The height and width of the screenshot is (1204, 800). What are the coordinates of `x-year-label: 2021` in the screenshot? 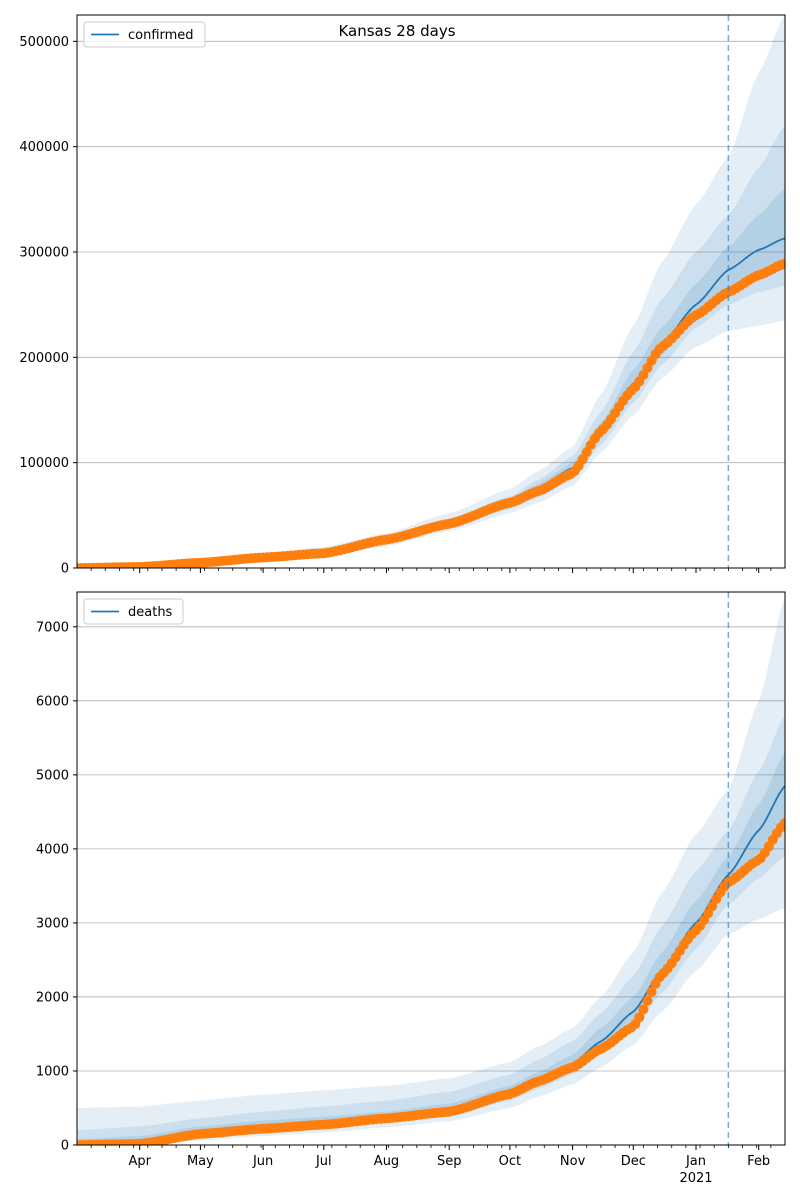 It's located at (695, 1178).